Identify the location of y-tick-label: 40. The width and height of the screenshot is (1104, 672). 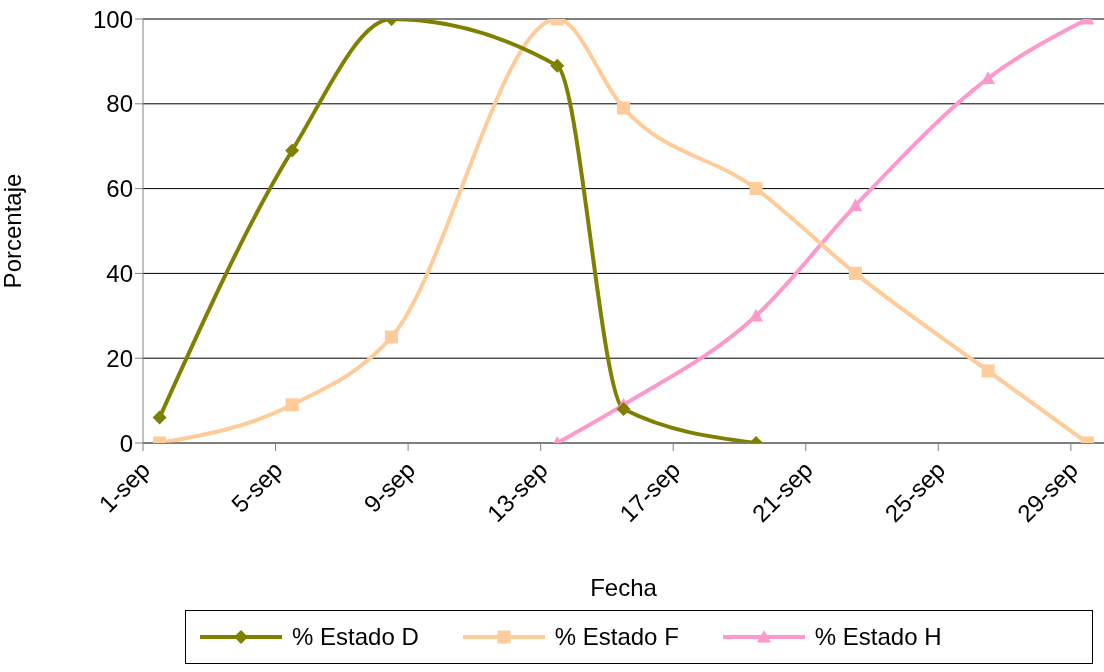
(119, 273).